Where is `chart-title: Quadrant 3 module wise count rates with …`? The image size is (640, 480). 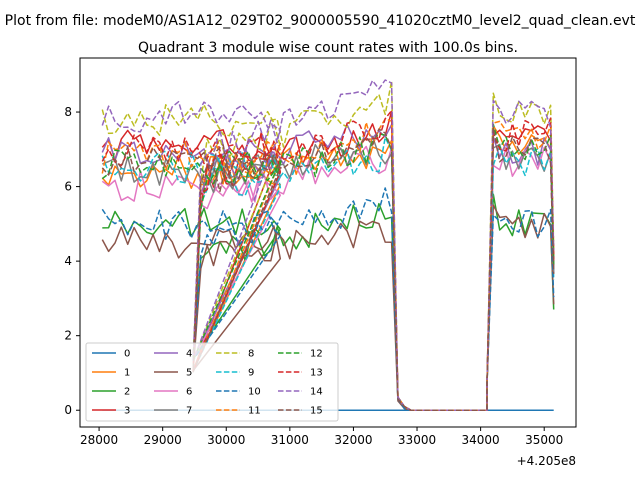
chart-title: Quadrant 3 module wise count rates with … is located at coordinates (328, 48).